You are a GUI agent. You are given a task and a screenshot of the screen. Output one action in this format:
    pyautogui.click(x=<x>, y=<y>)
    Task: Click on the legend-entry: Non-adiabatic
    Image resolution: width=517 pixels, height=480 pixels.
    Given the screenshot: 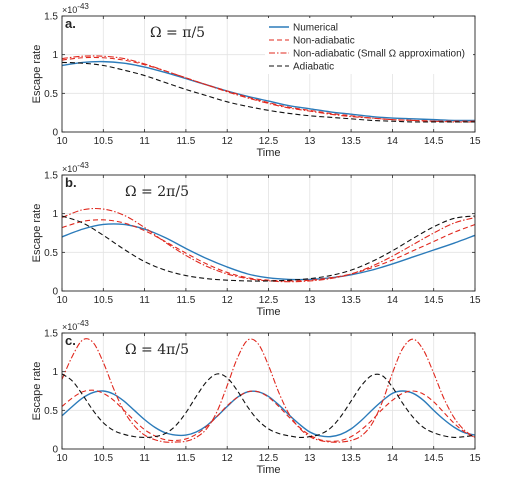 What is the action you would take?
    pyautogui.click(x=324, y=41)
    